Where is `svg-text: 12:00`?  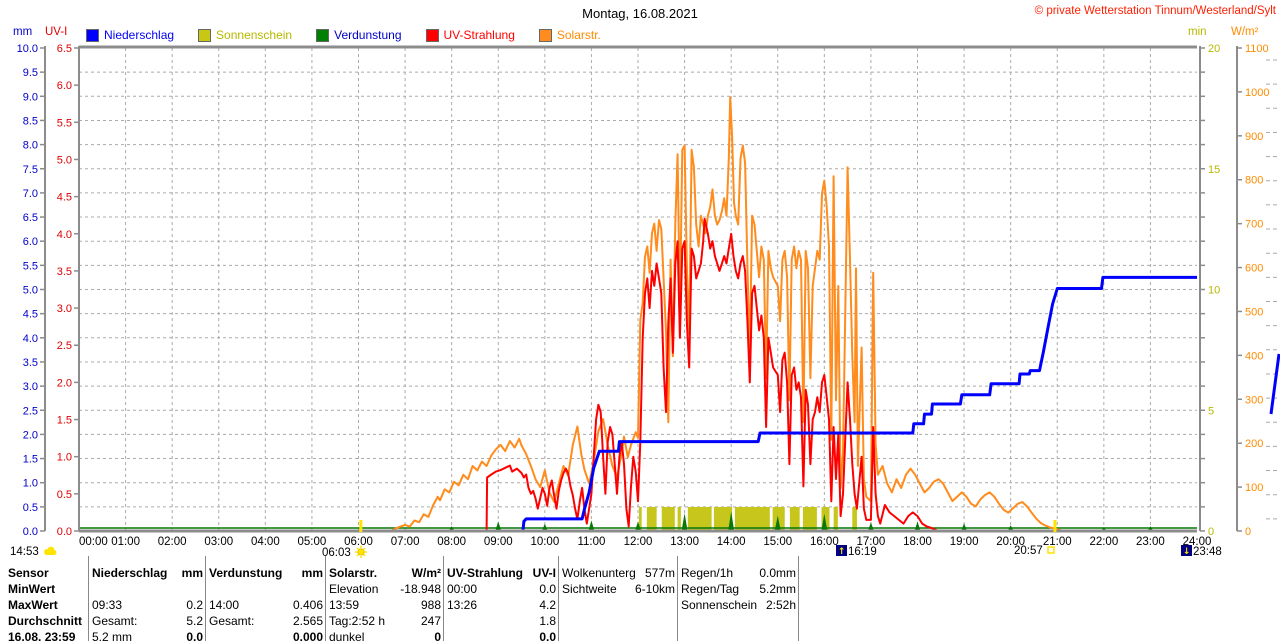
svg-text: 12:00 is located at coordinates (638, 542).